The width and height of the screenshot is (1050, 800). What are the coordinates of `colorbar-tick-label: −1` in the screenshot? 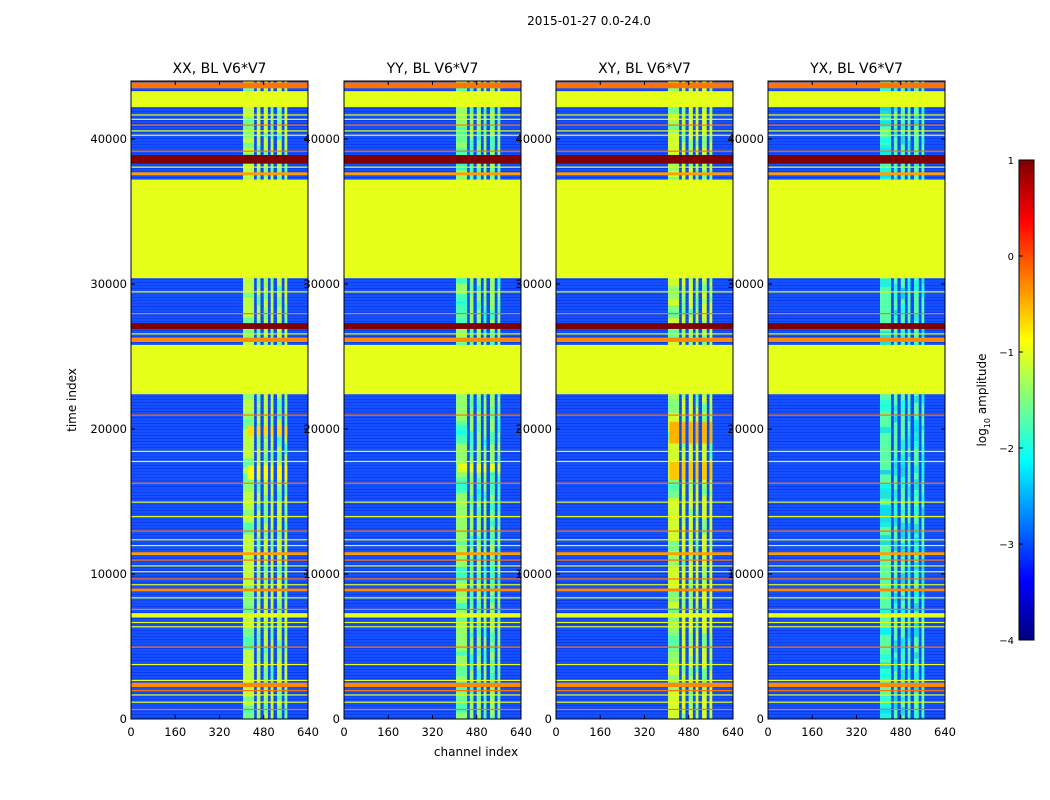 It's located at (1006, 353).